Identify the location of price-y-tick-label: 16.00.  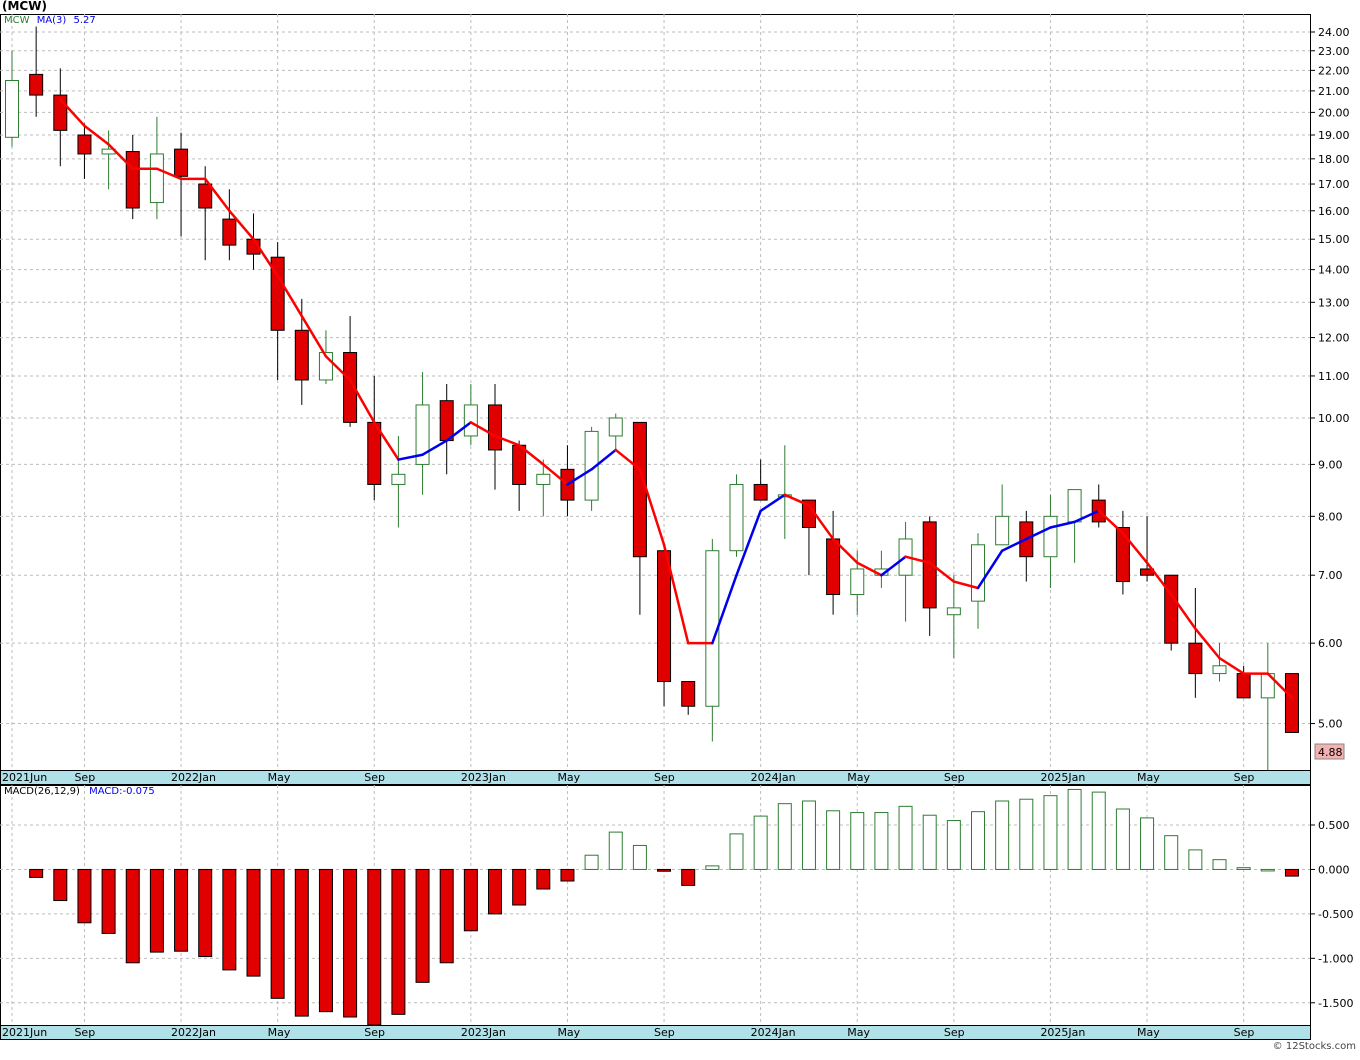
(1334, 211).